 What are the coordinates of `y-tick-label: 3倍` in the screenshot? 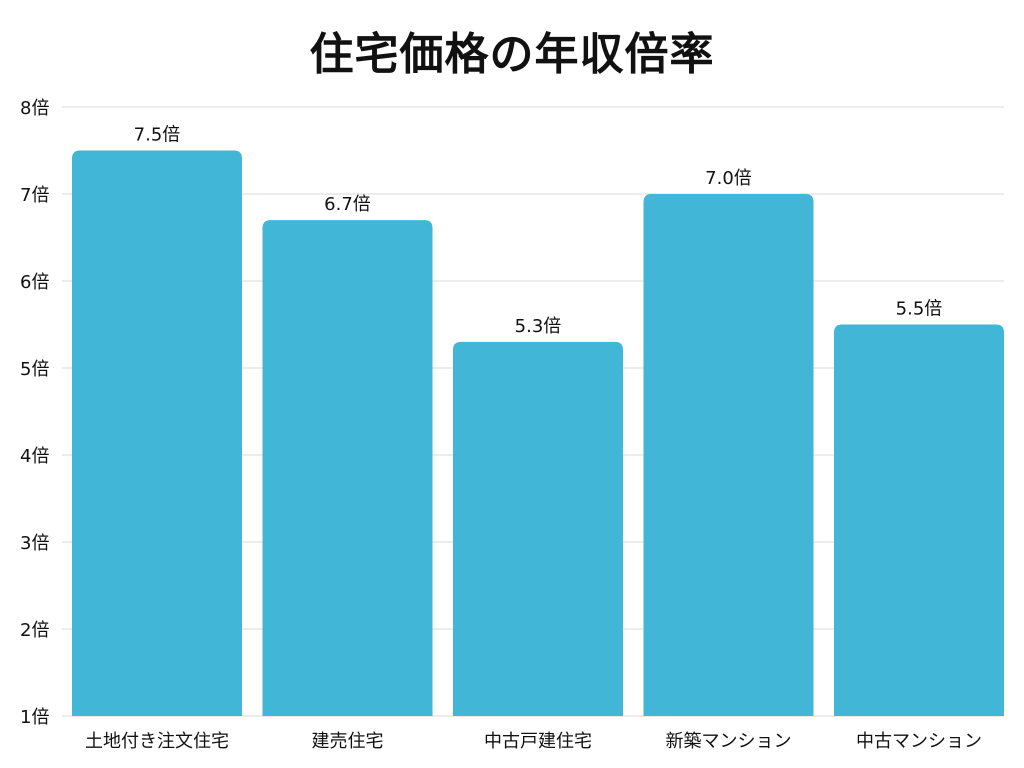 It's located at (34, 543).